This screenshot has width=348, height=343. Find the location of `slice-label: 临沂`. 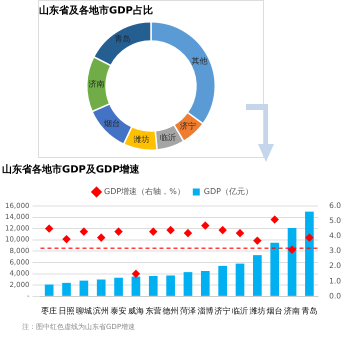

slice-label: 临沂 is located at coordinates (168, 137).